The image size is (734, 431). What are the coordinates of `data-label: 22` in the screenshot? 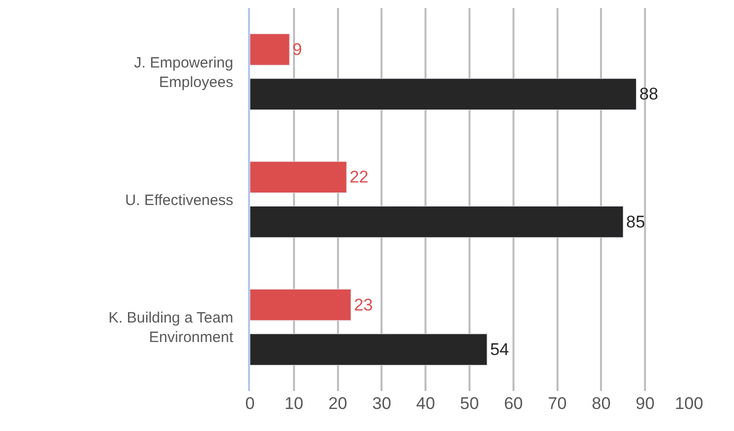 It's located at (359, 177).